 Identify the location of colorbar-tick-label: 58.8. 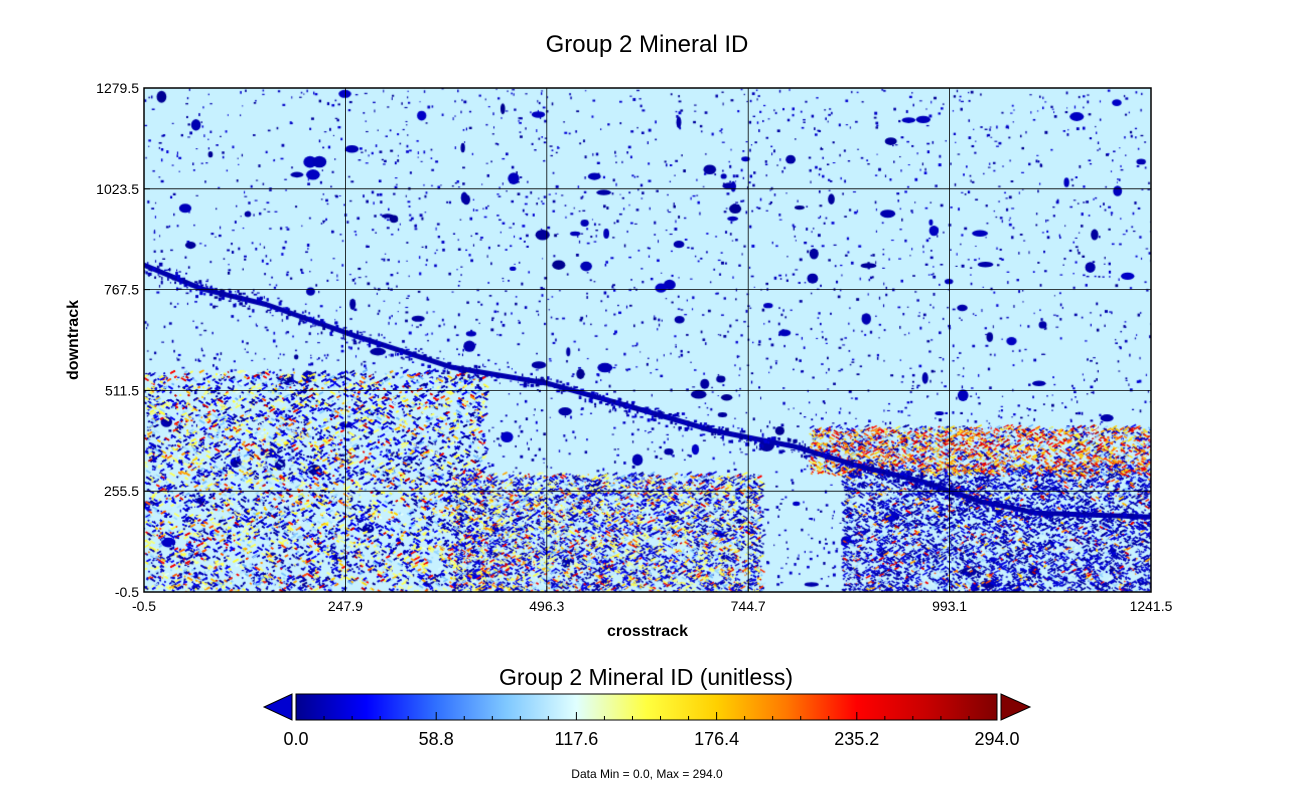
(436, 739).